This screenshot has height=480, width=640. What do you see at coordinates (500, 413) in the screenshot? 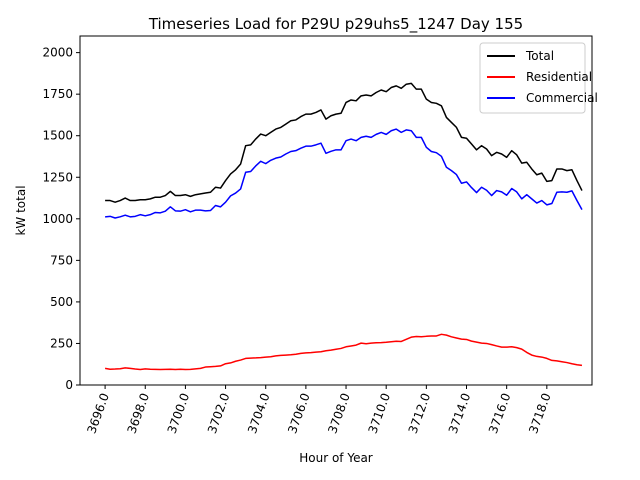
I see `x-tick-label: 3716.0` at bounding box center [500, 413].